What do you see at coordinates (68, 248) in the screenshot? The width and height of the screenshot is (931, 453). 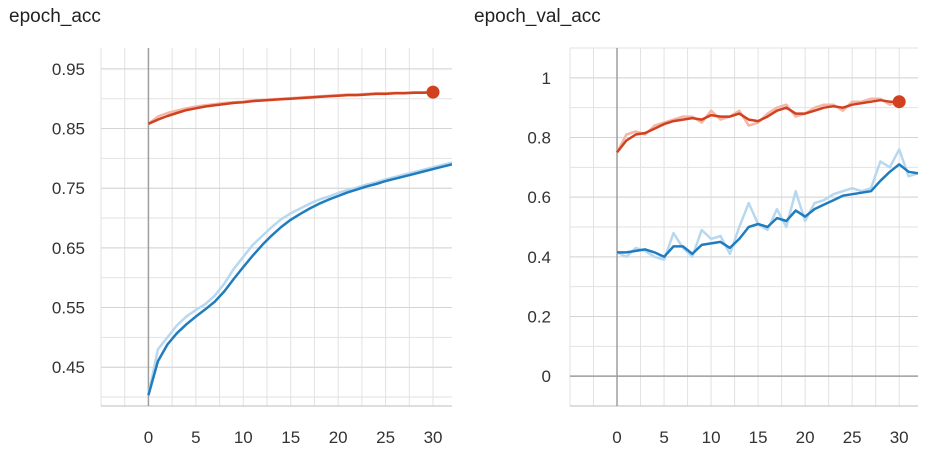 I see `y-tick-label: 0.65` at bounding box center [68, 248].